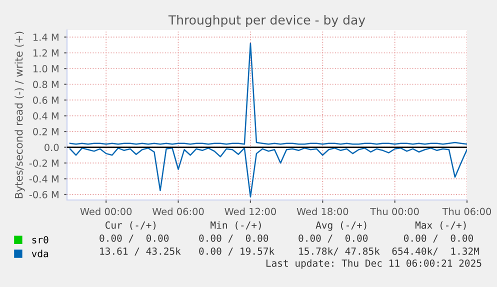  Describe the element at coordinates (267, 21) in the screenshot. I see `chart-title: Throughput per device - by day` at that location.